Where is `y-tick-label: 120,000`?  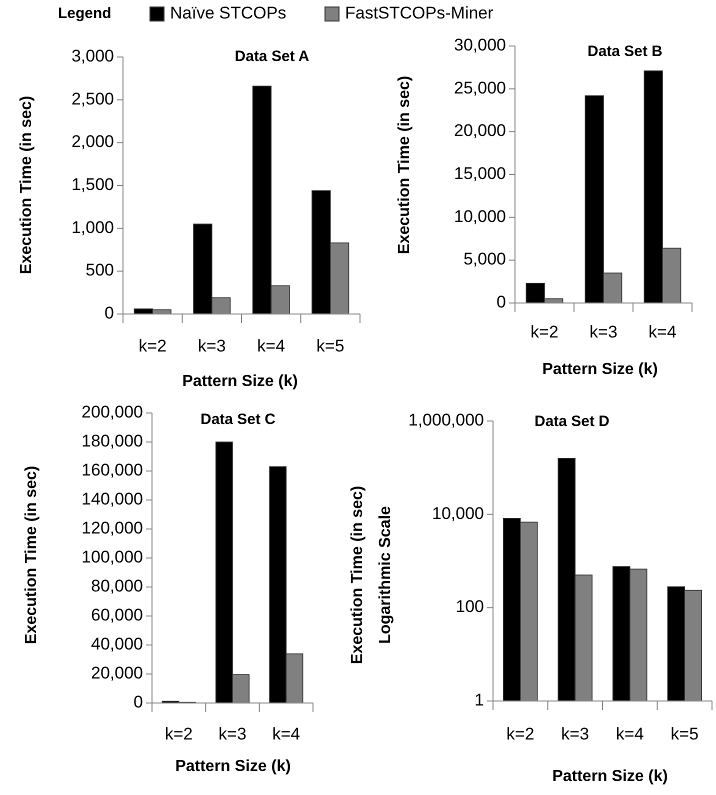 y-tick-label: 120,000 is located at coordinates (112, 528).